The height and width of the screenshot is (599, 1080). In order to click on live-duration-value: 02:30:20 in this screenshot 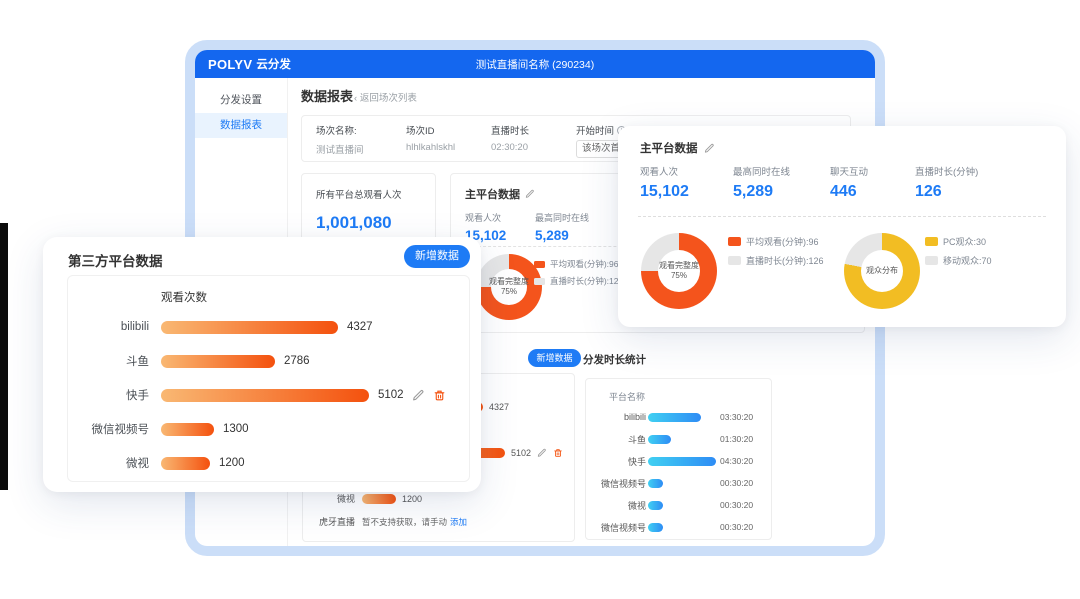, I will do `click(509, 147)`.